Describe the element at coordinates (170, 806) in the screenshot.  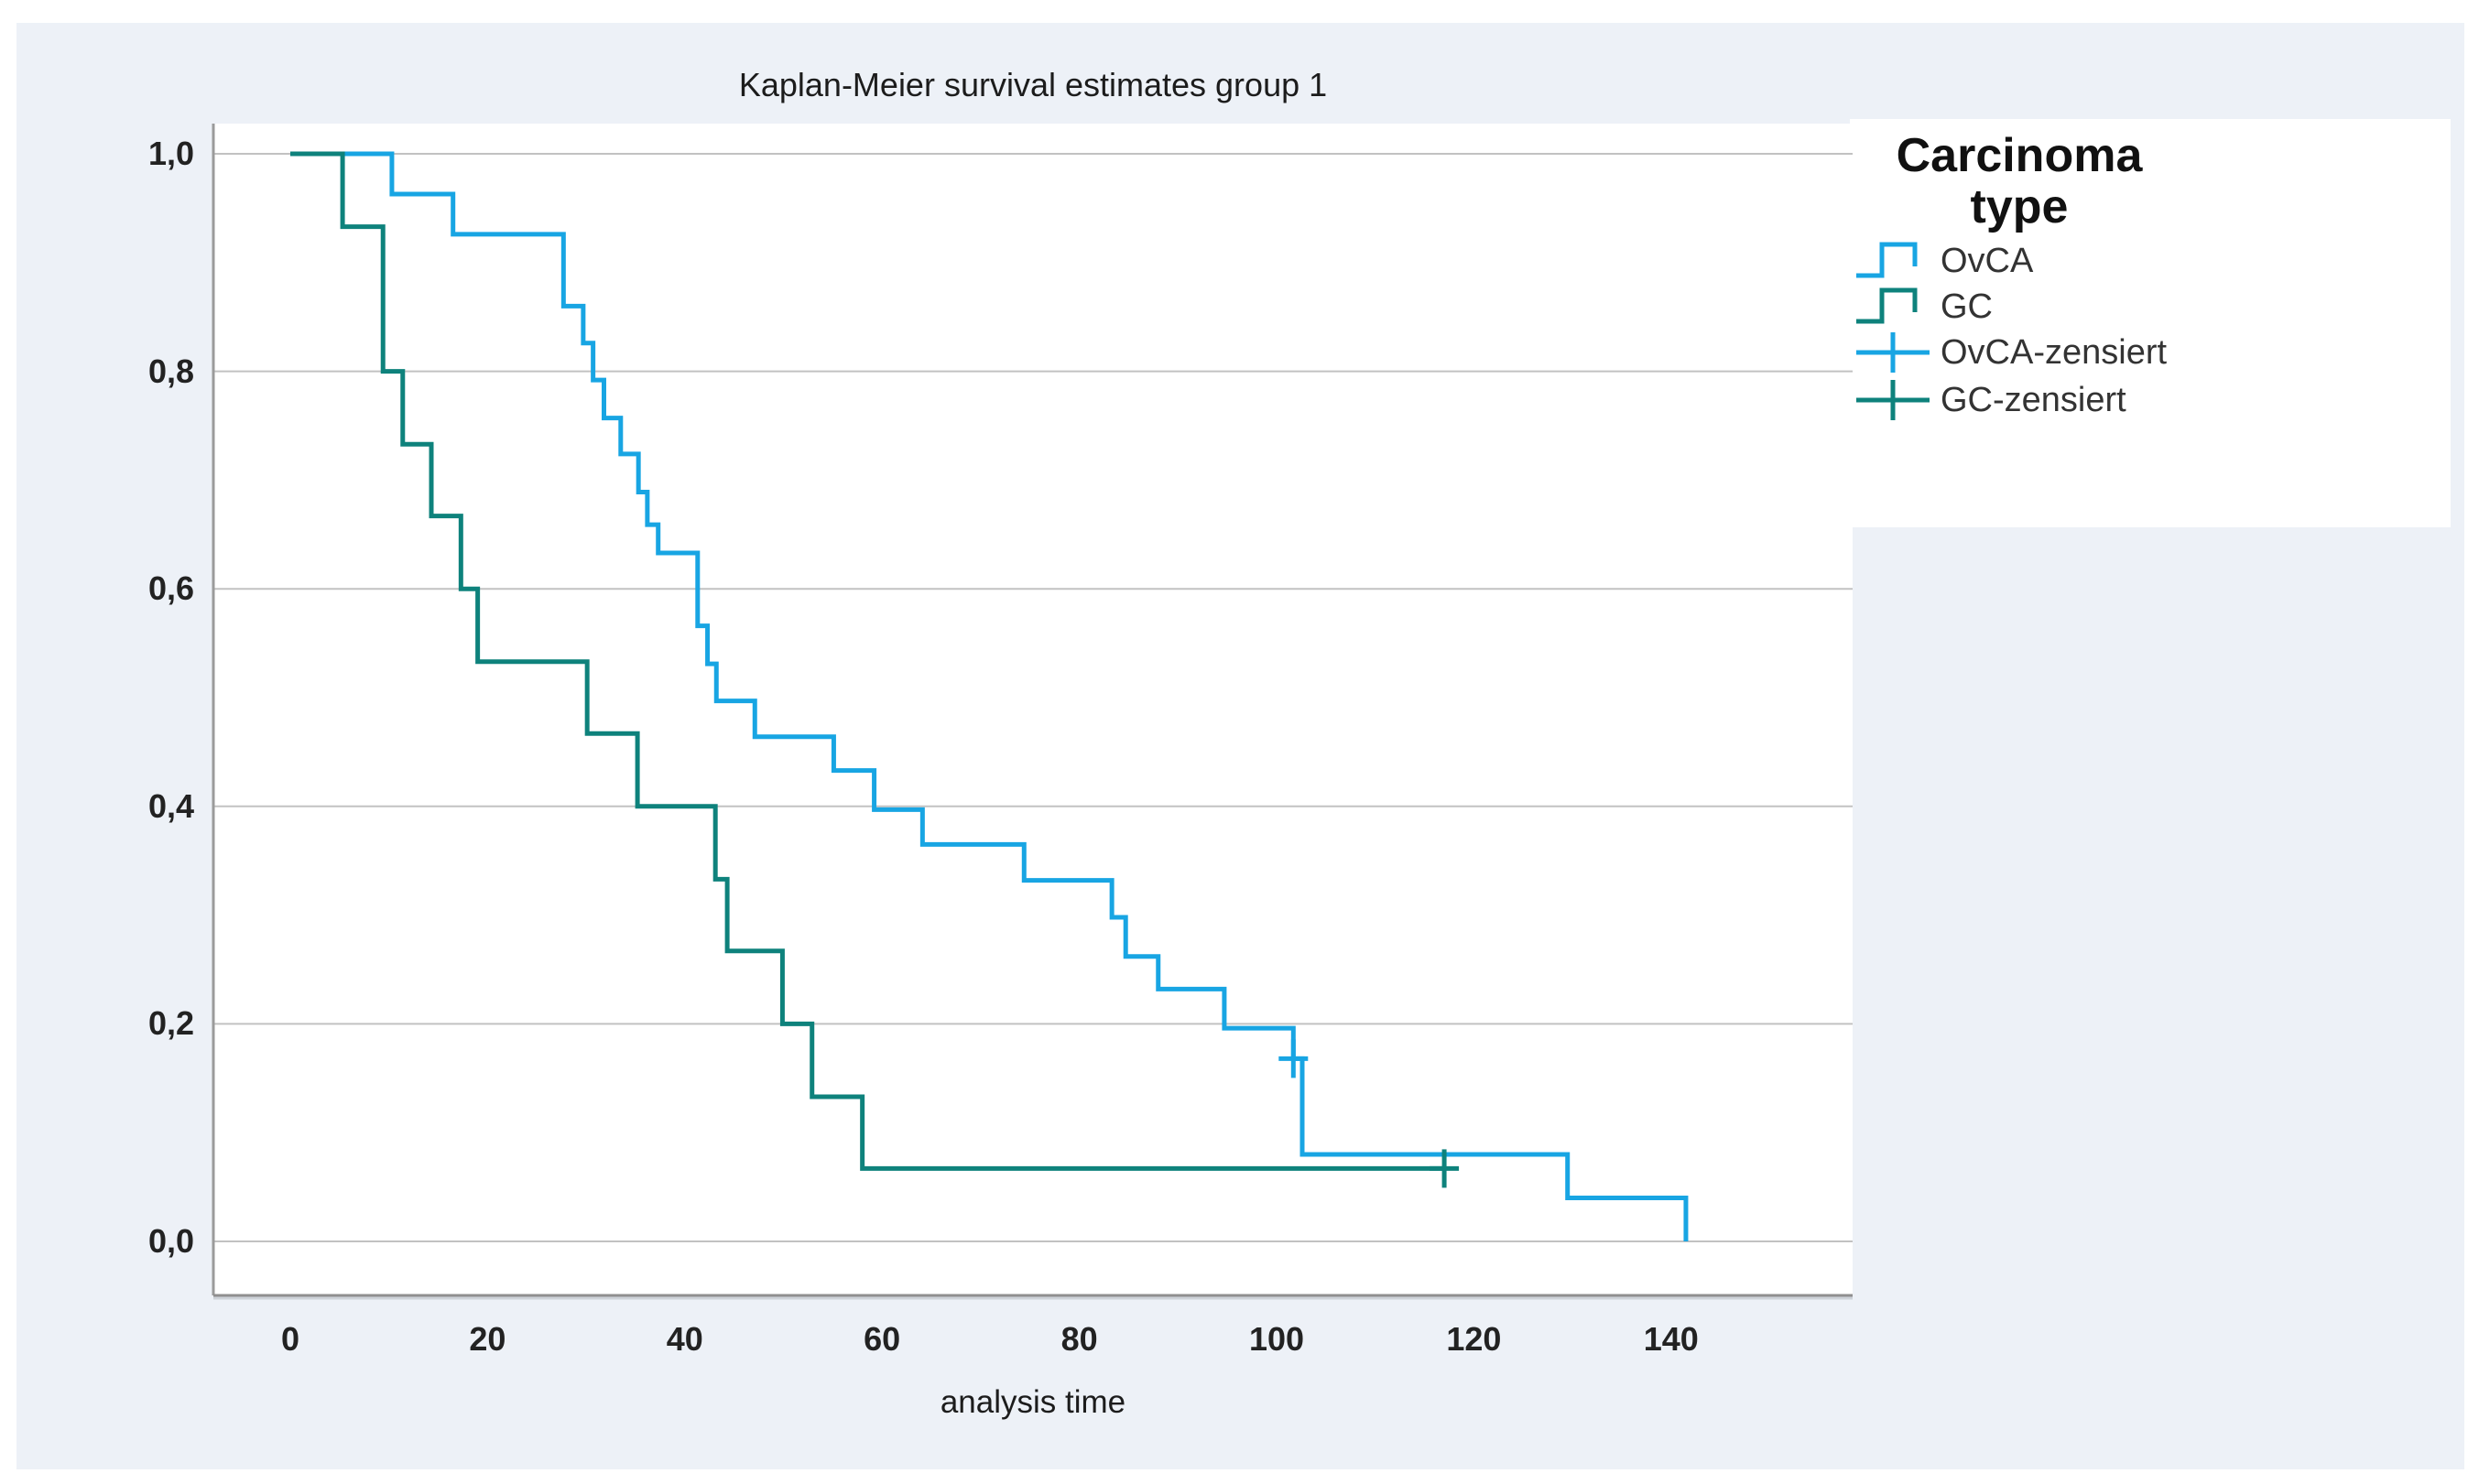
I see `y-tick-label: 0,4` at that location.